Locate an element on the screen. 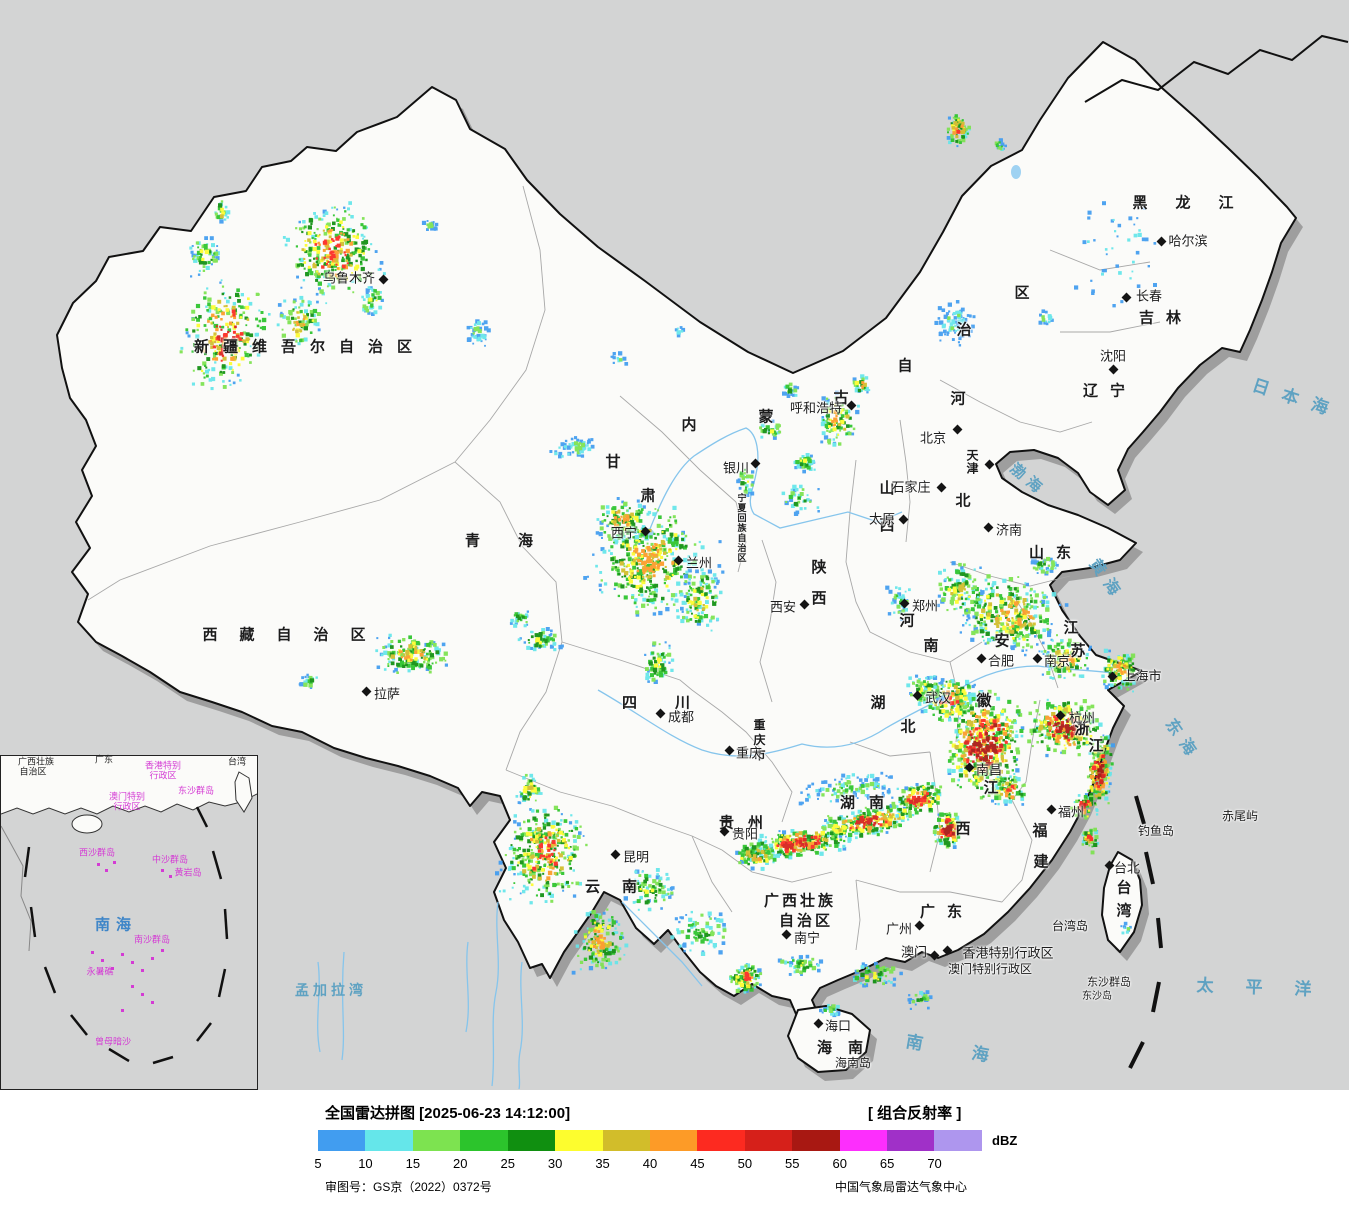 This screenshot has width=1349, height=1208. island-label: 台湾岛 is located at coordinates (1070, 926).